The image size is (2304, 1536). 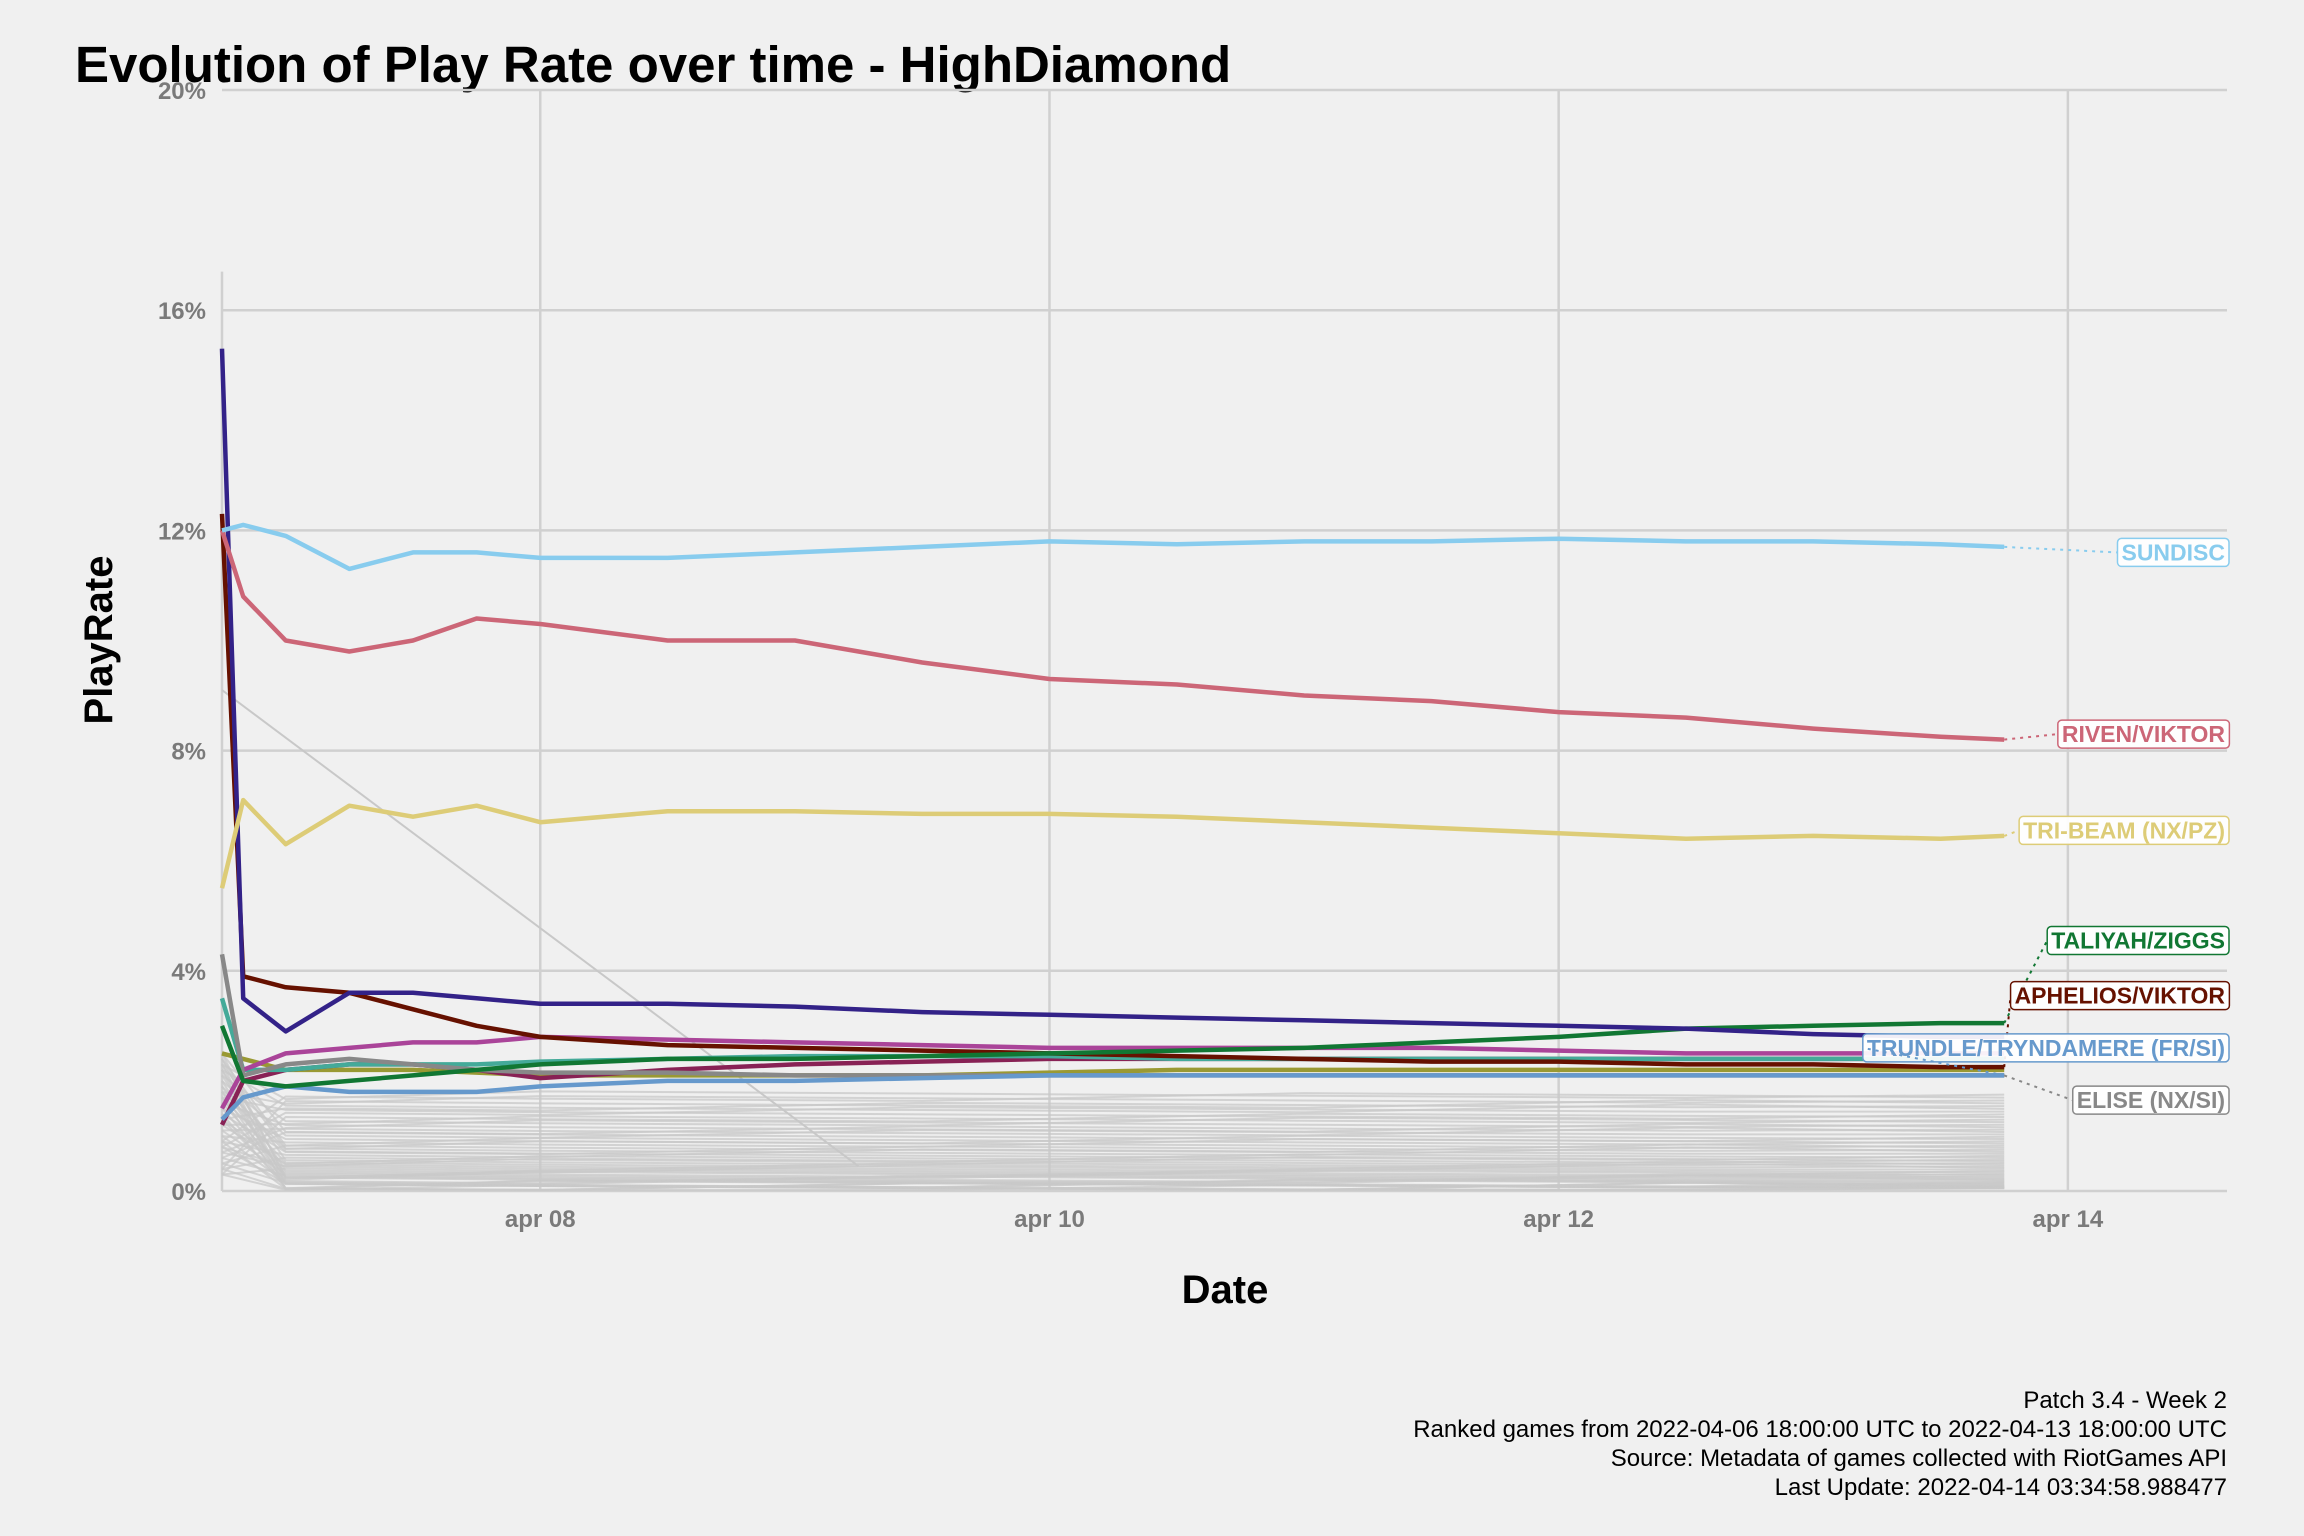 I want to click on y-tick-labels: 0% 4% 8% 12% 16% 20%, so click(x=182, y=642).